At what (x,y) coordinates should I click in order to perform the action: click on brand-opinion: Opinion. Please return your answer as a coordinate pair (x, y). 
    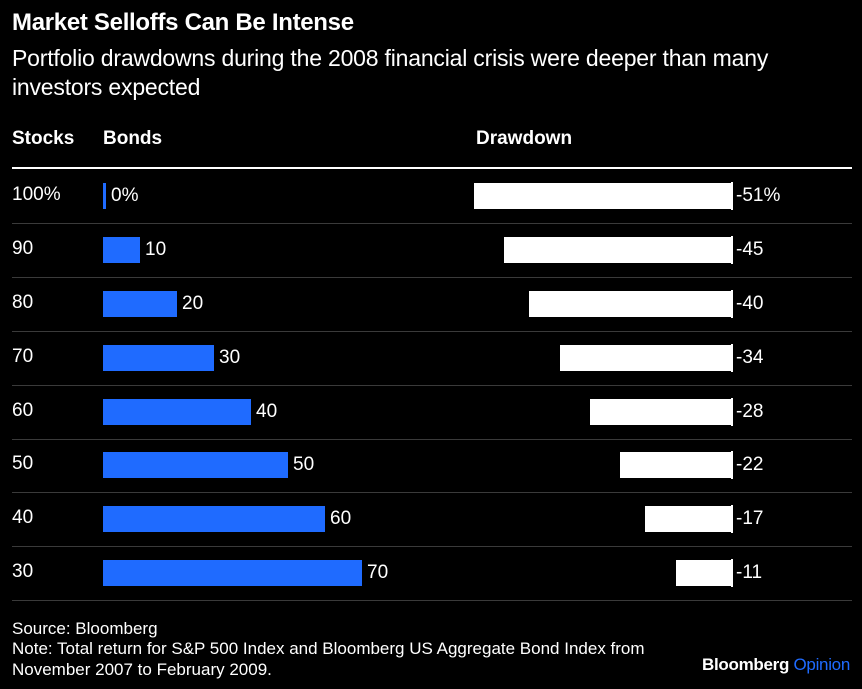
    Looking at the image, I should click on (822, 664).